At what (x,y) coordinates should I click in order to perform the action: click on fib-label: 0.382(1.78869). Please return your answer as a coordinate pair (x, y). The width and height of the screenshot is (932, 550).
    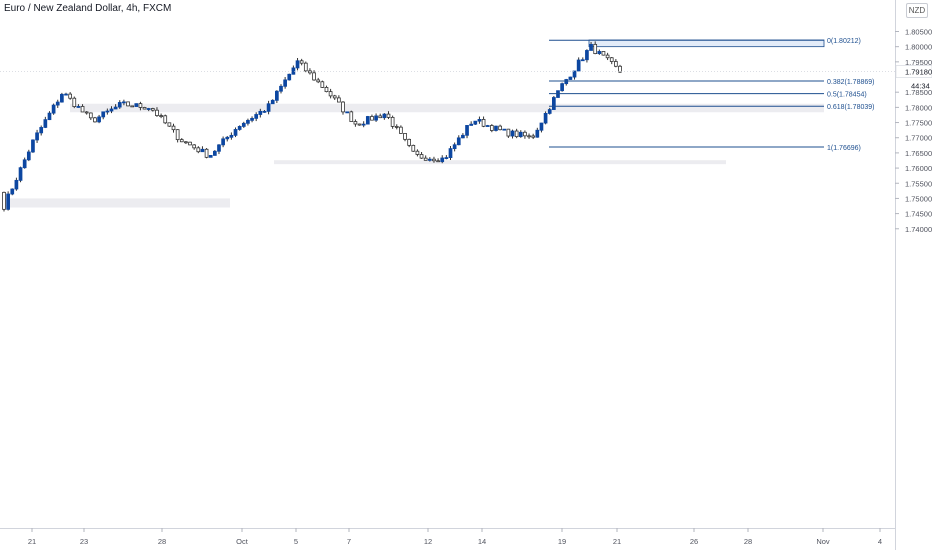
    Looking at the image, I should click on (850, 82).